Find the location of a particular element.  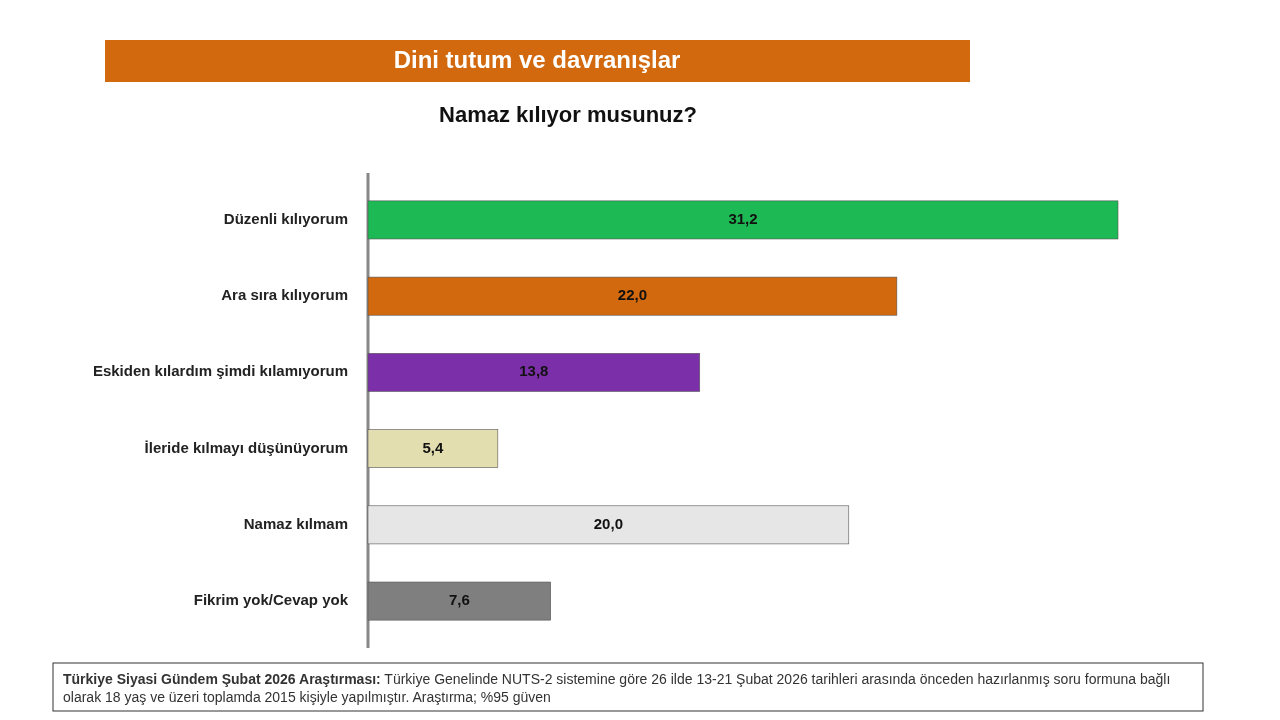

data-label: 20,0 is located at coordinates (608, 523).